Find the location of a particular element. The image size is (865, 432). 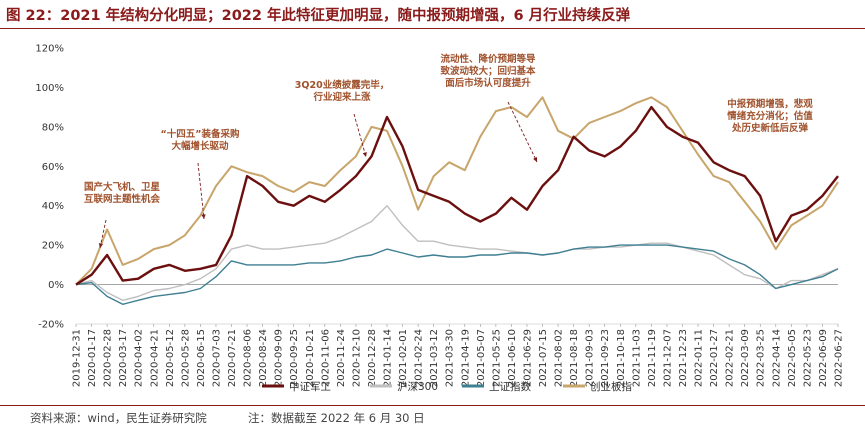

x-tick-label: 2021-03-30 is located at coordinates (450, 358).